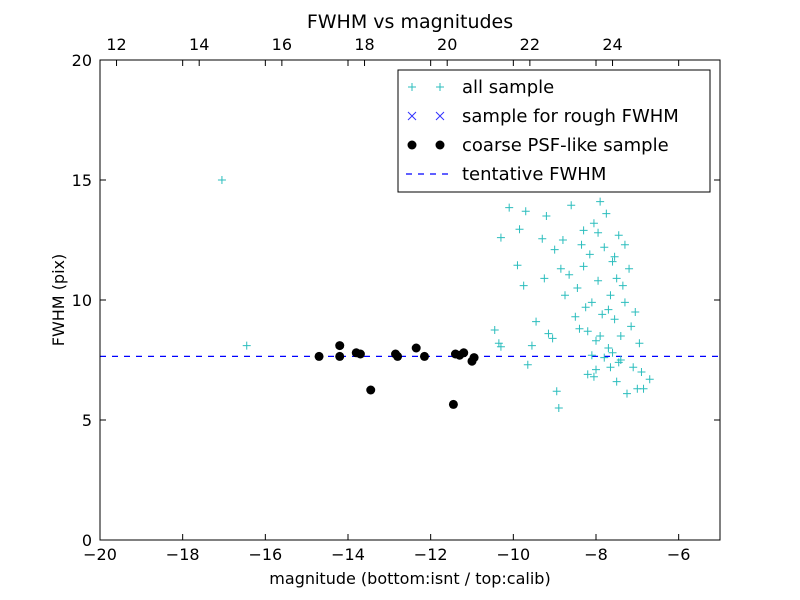 Image resolution: width=800 pixels, height=600 pixels. Describe the element at coordinates (612, 44) in the screenshot. I see `top-tick-label: 24` at that location.